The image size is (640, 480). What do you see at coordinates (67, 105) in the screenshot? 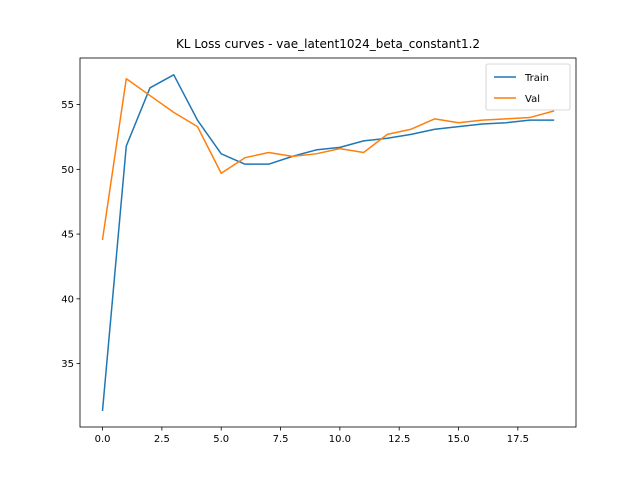
I see `y-tick-label: 55` at bounding box center [67, 105].